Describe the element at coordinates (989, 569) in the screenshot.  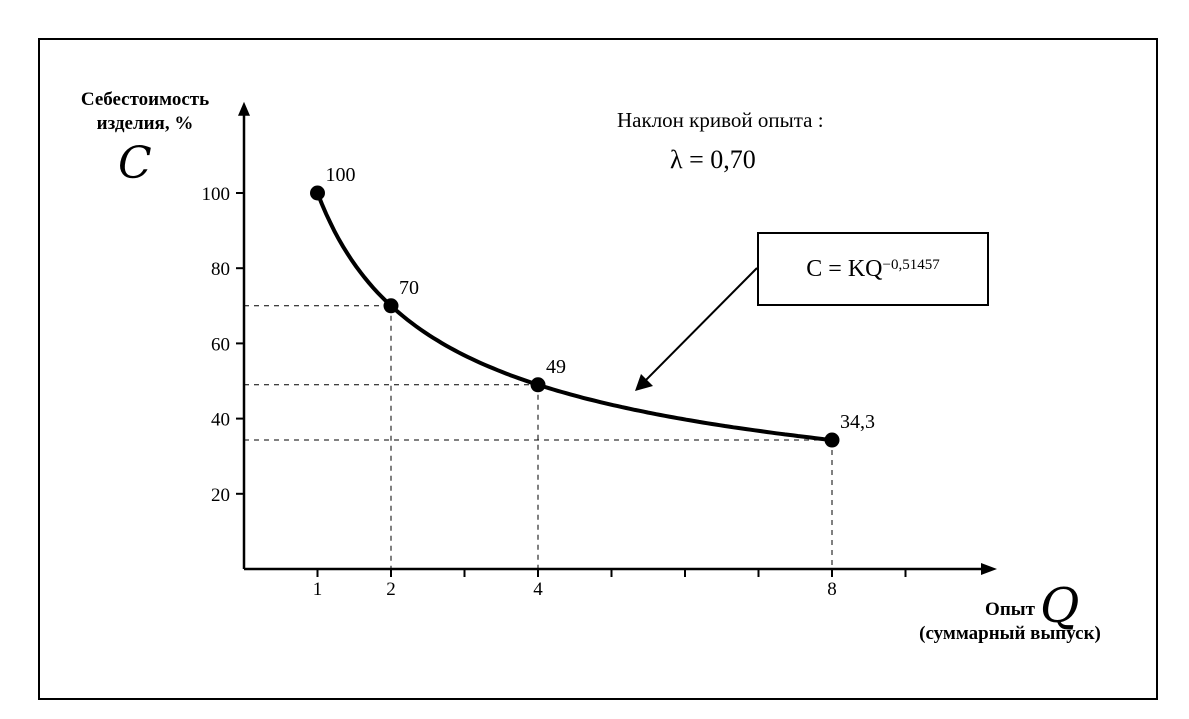
I see `x-axis-arrowhead` at that location.